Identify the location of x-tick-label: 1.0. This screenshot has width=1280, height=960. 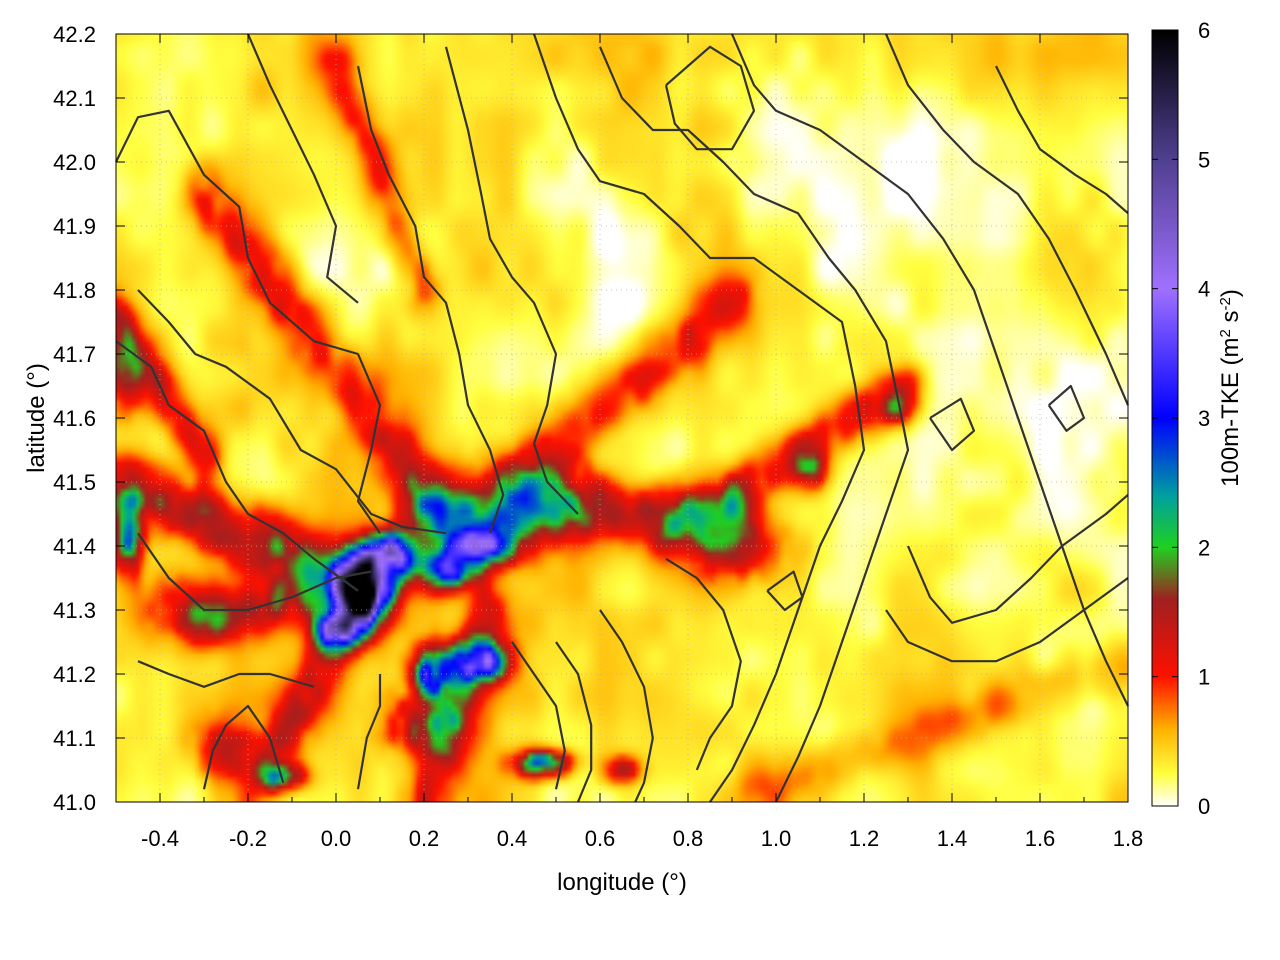
(776, 838).